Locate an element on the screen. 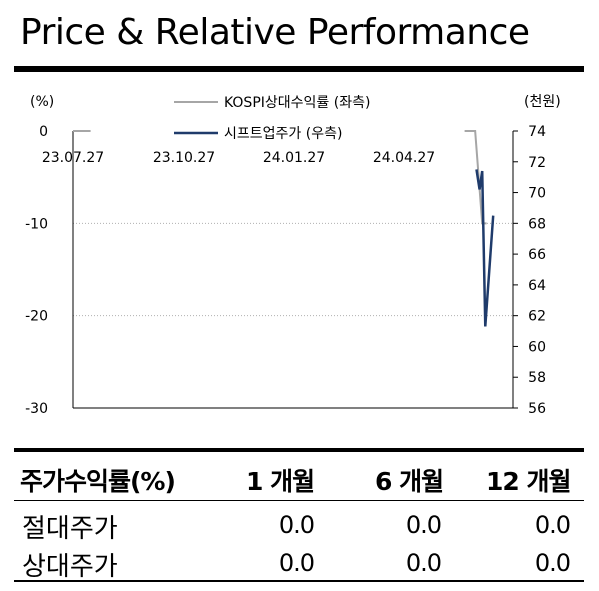 The height and width of the screenshot is (591, 599). table-header-6m: 6 개월 is located at coordinates (409, 481).